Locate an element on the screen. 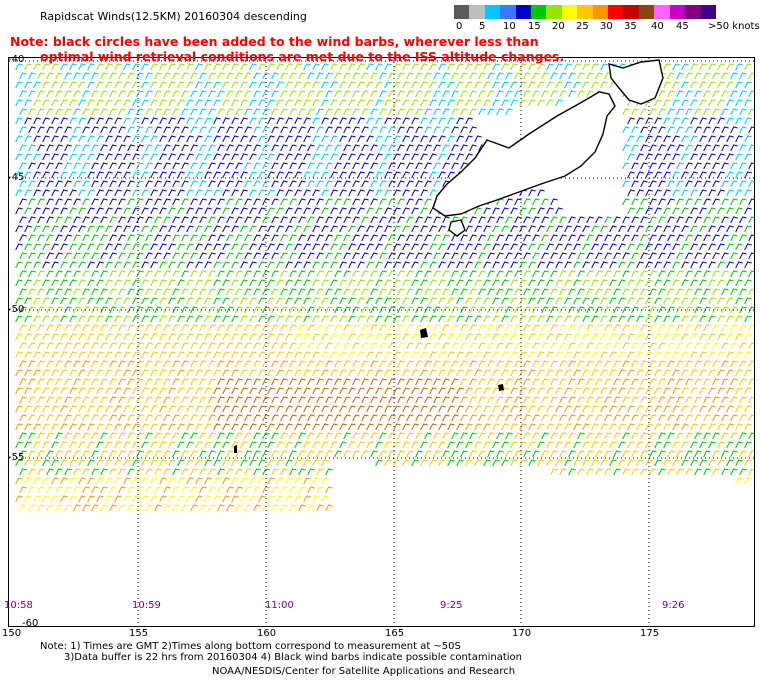  south-island is located at coordinates (524, 154).